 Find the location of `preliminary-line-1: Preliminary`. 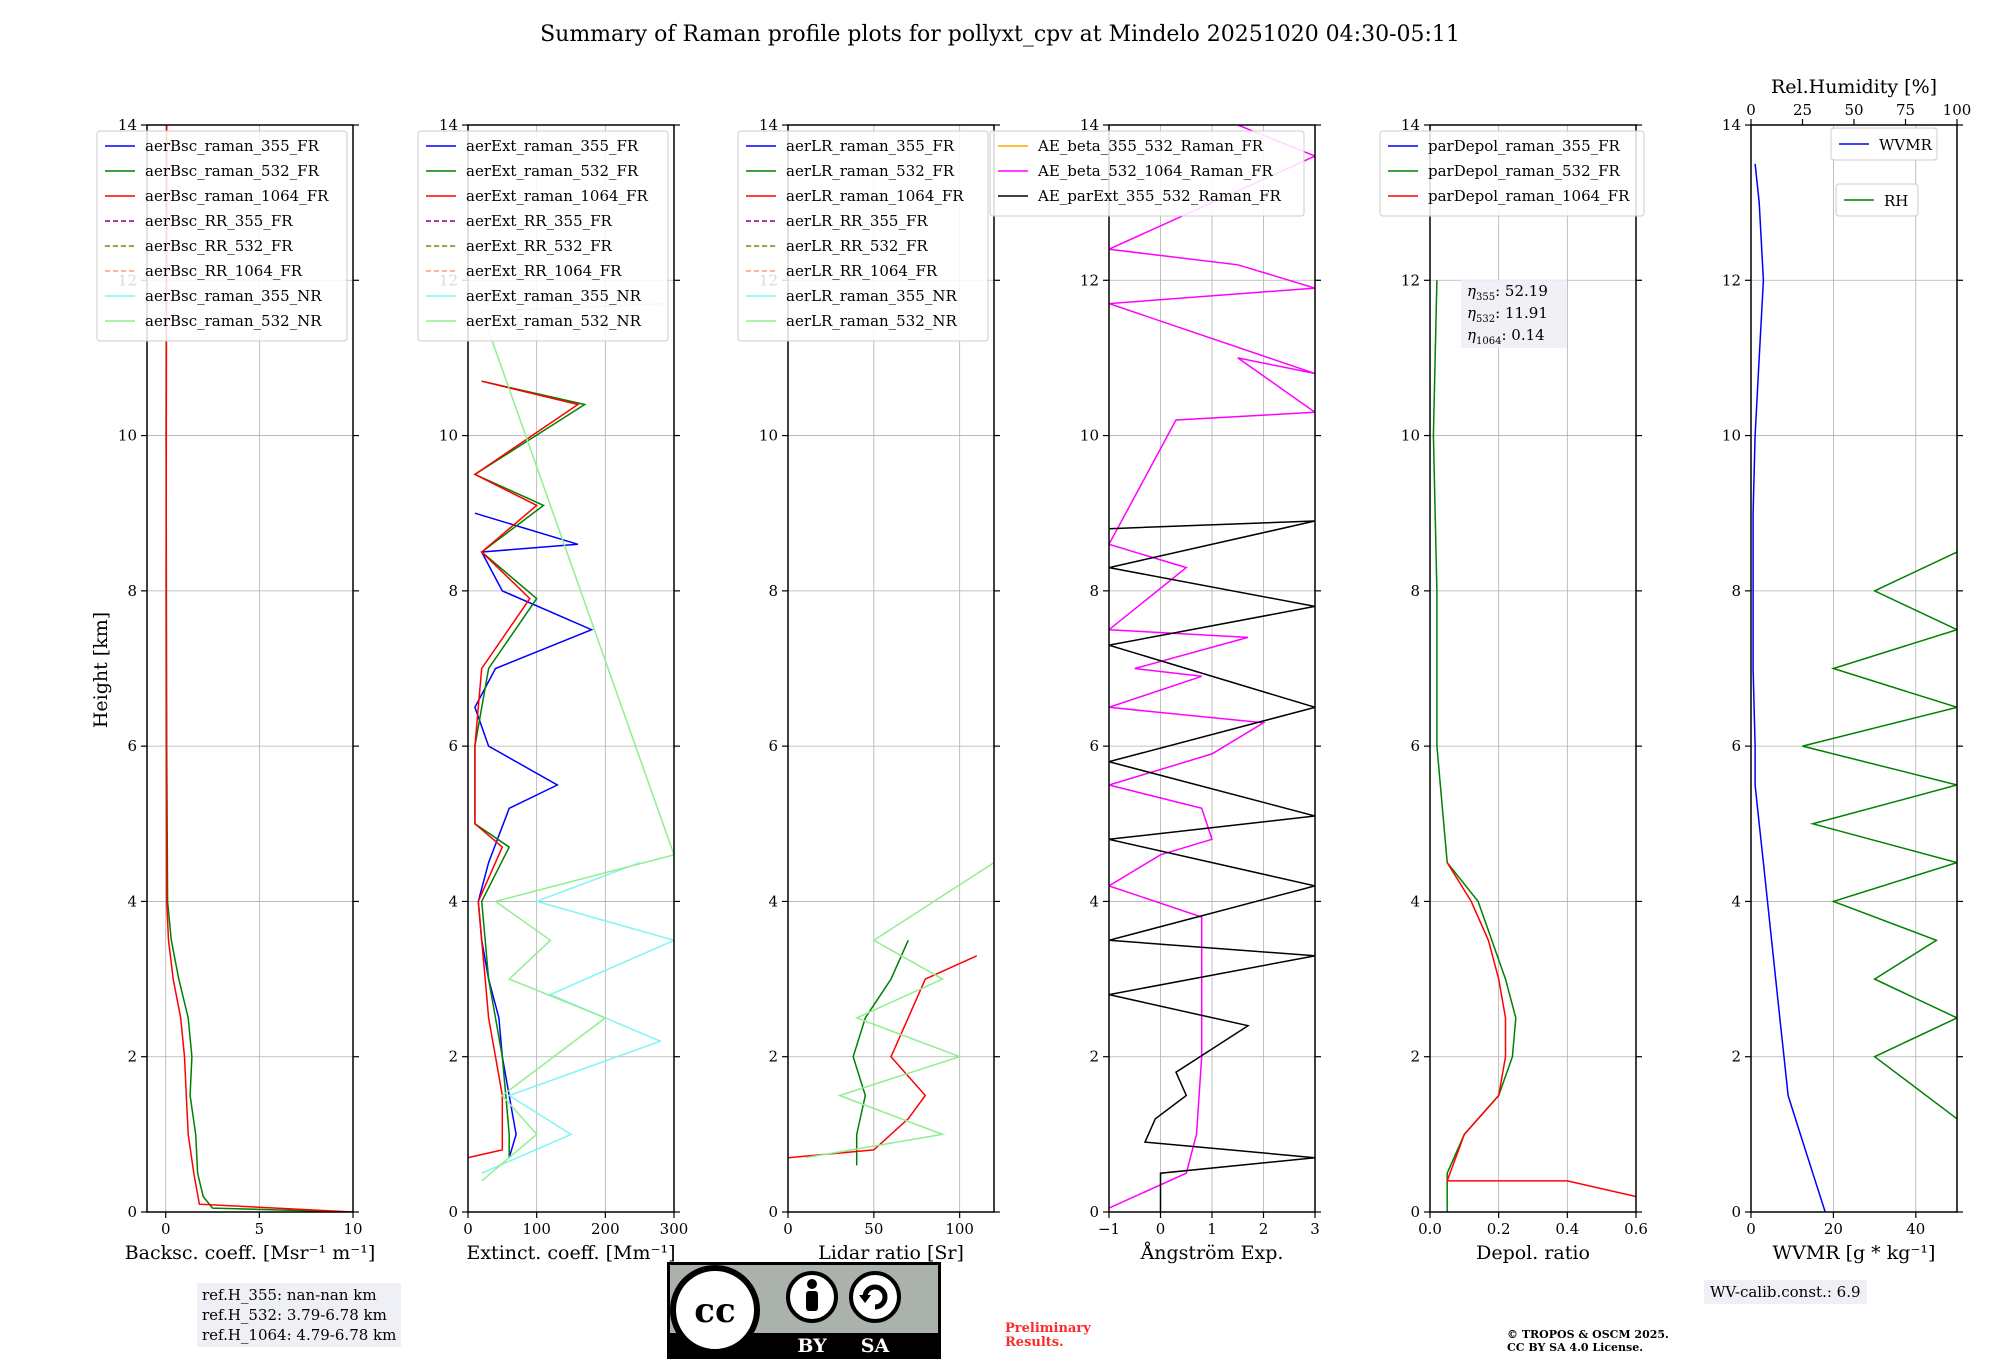

preliminary-line-1: Preliminary is located at coordinates (1048, 1328).